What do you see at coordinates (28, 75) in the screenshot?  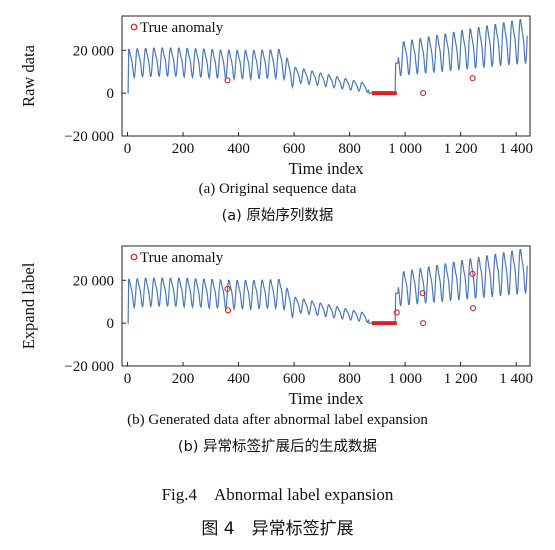 I see `y-axis-label: Raw data` at bounding box center [28, 75].